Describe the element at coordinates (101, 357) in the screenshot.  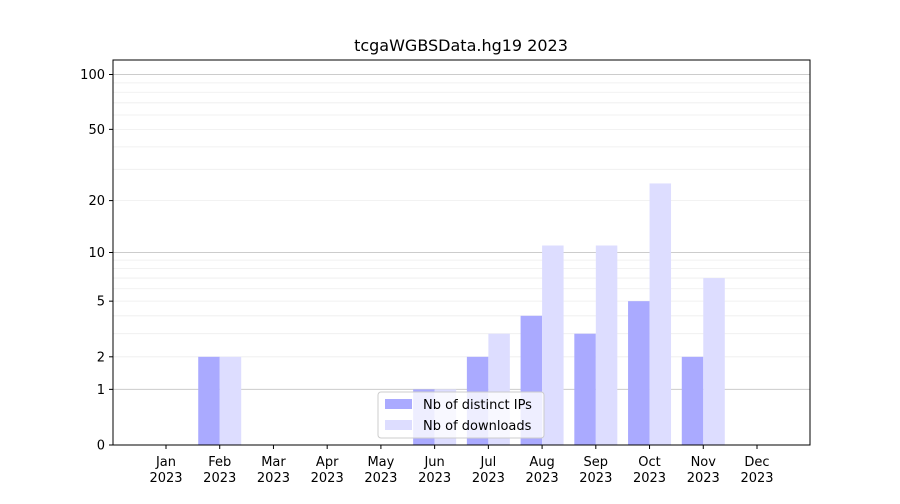
I see `y-tick-label: 2` at that location.